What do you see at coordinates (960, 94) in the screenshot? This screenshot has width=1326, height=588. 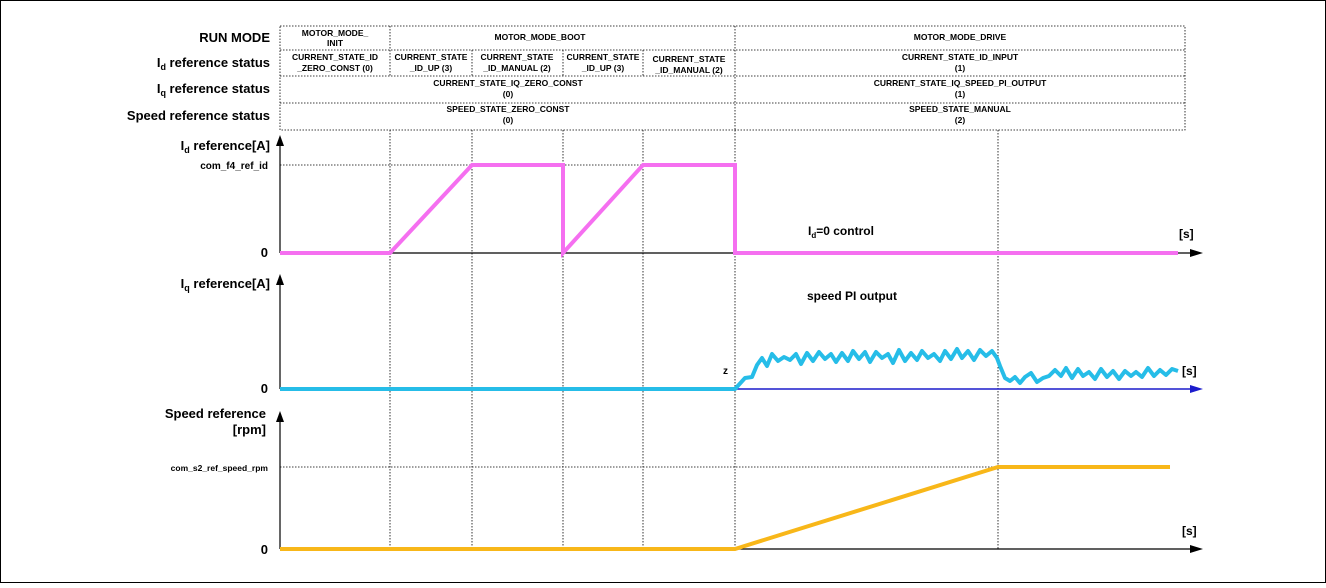 I see `cell-iq-drive-2: (1)` at bounding box center [960, 94].